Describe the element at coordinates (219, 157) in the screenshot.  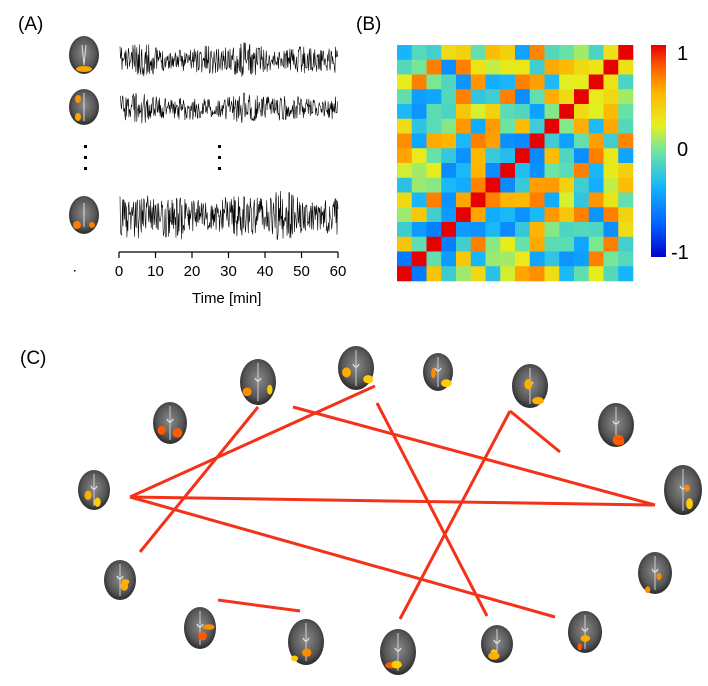
I see `ellipsis-dots-middle` at that location.